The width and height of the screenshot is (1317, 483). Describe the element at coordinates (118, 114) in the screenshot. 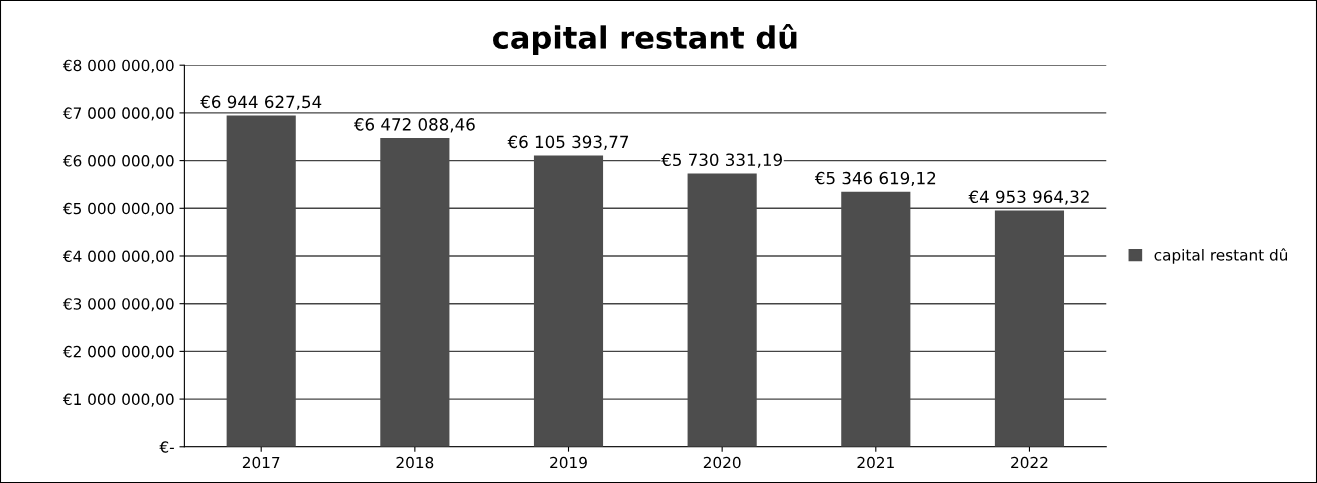

I see `y-tick-label: €7 000 000,00` at that location.